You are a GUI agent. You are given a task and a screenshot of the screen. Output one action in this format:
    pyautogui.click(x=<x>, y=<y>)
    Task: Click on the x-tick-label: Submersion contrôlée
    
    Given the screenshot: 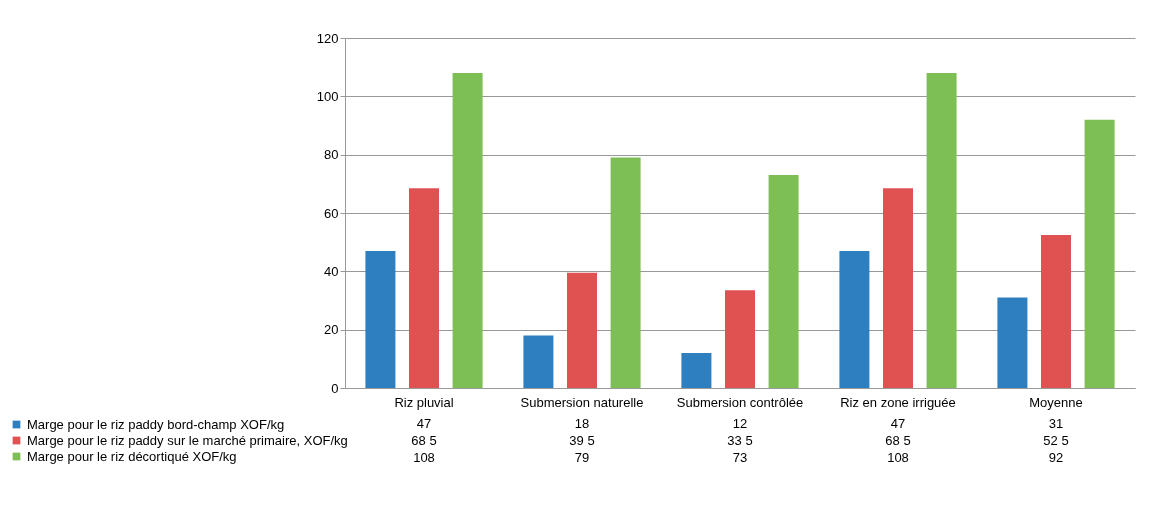 What is the action you would take?
    pyautogui.click(x=740, y=402)
    